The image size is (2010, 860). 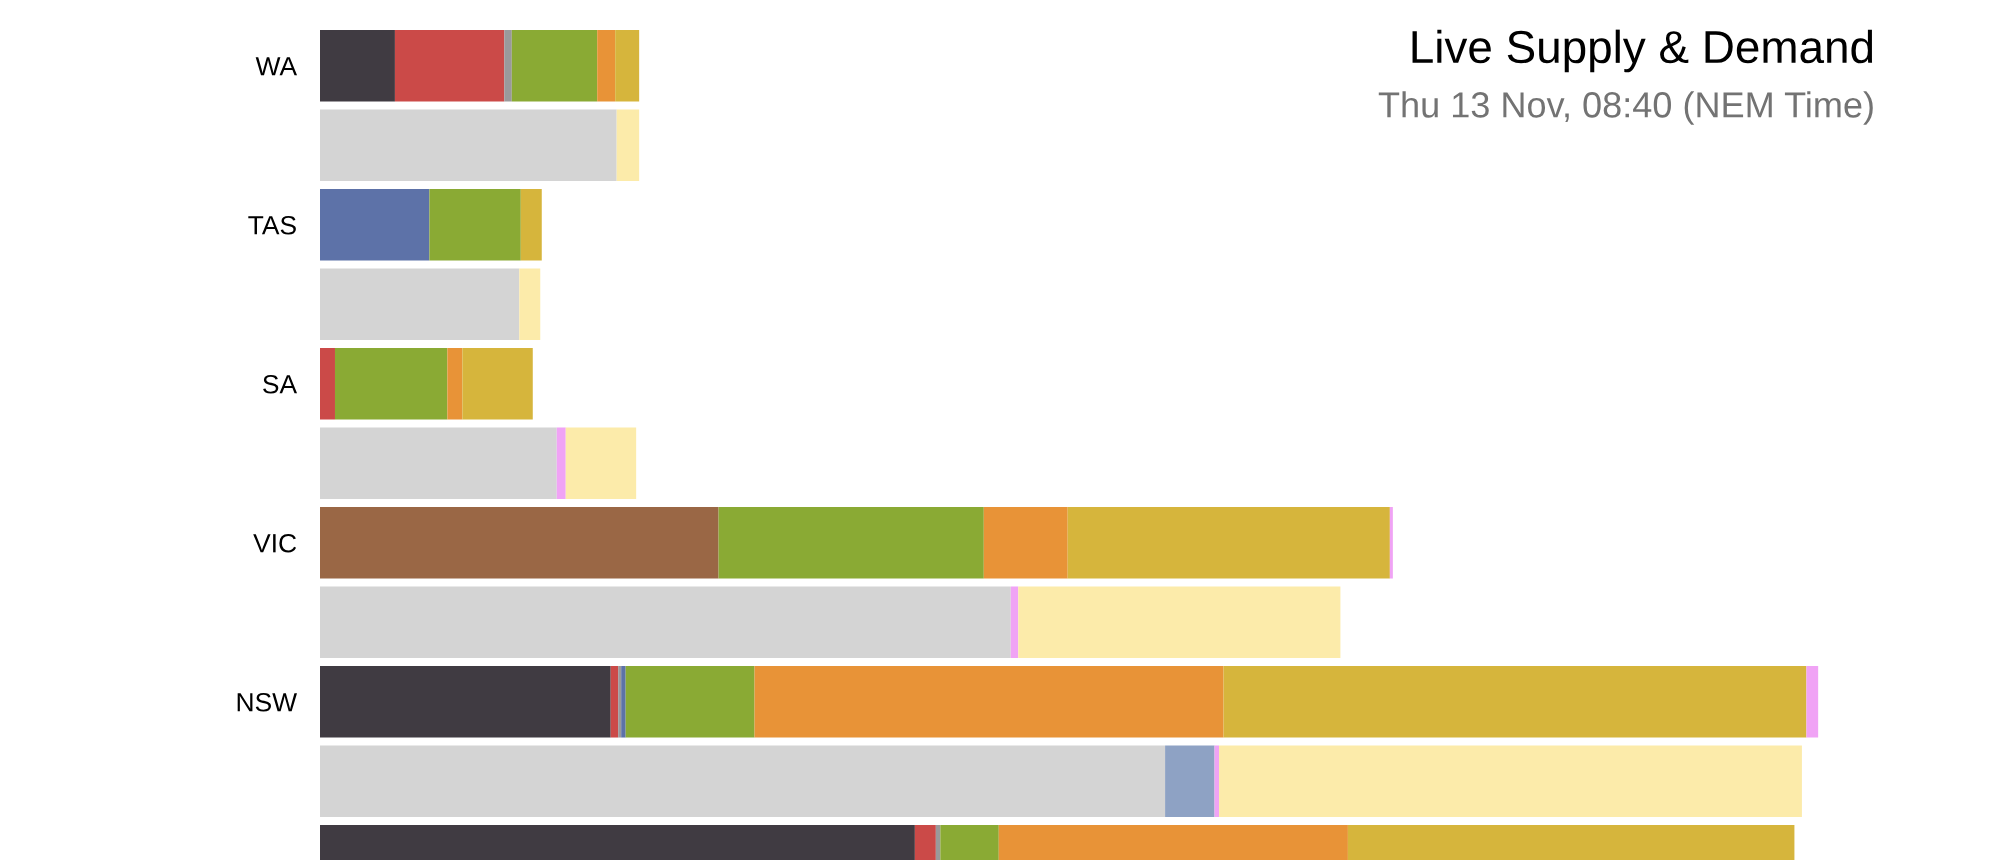 I want to click on chart-title: Live Supply & Demand, so click(x=1642, y=51).